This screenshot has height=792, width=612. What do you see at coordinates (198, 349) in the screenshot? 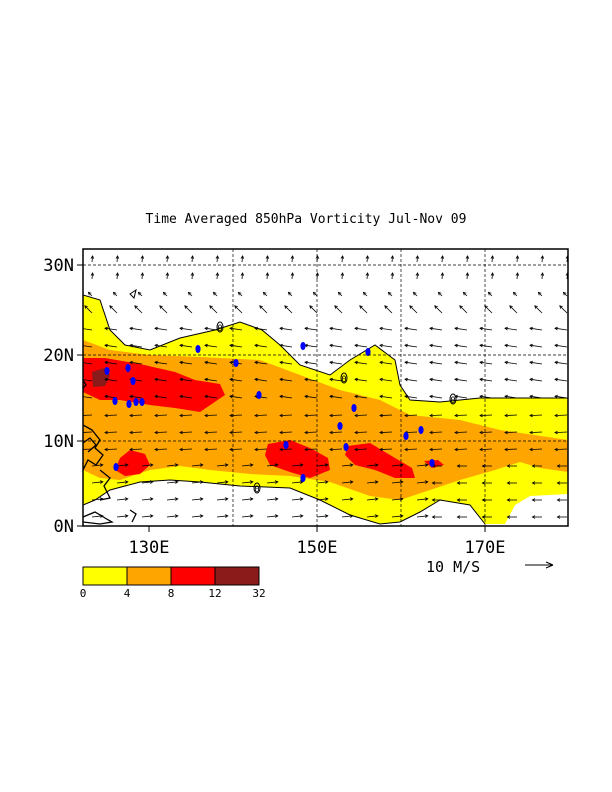
I see `typhoon-symbol` at bounding box center [198, 349].